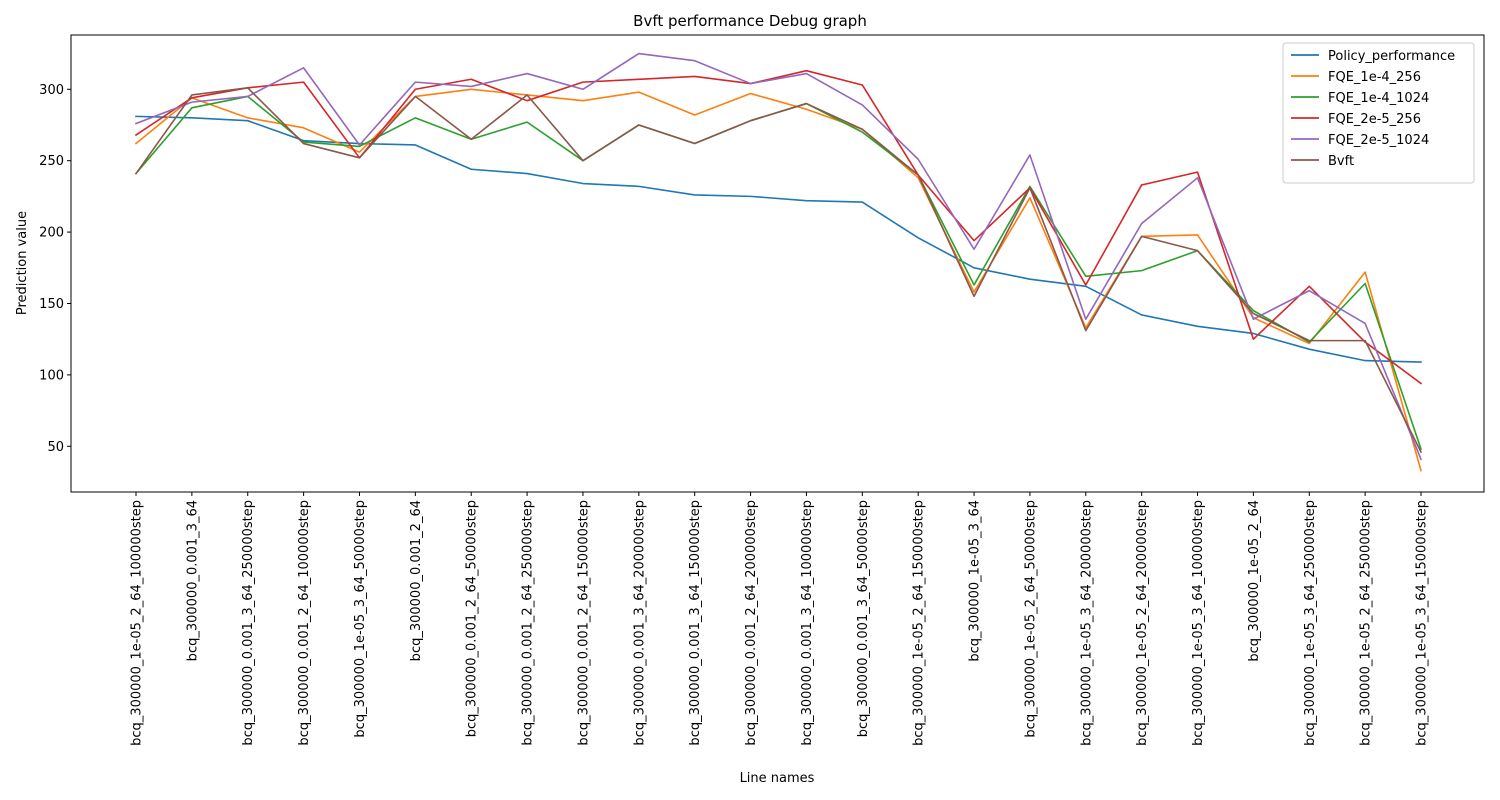 This screenshot has height=800, width=1500. I want to click on x-axis-title: Line names, so click(777, 778).